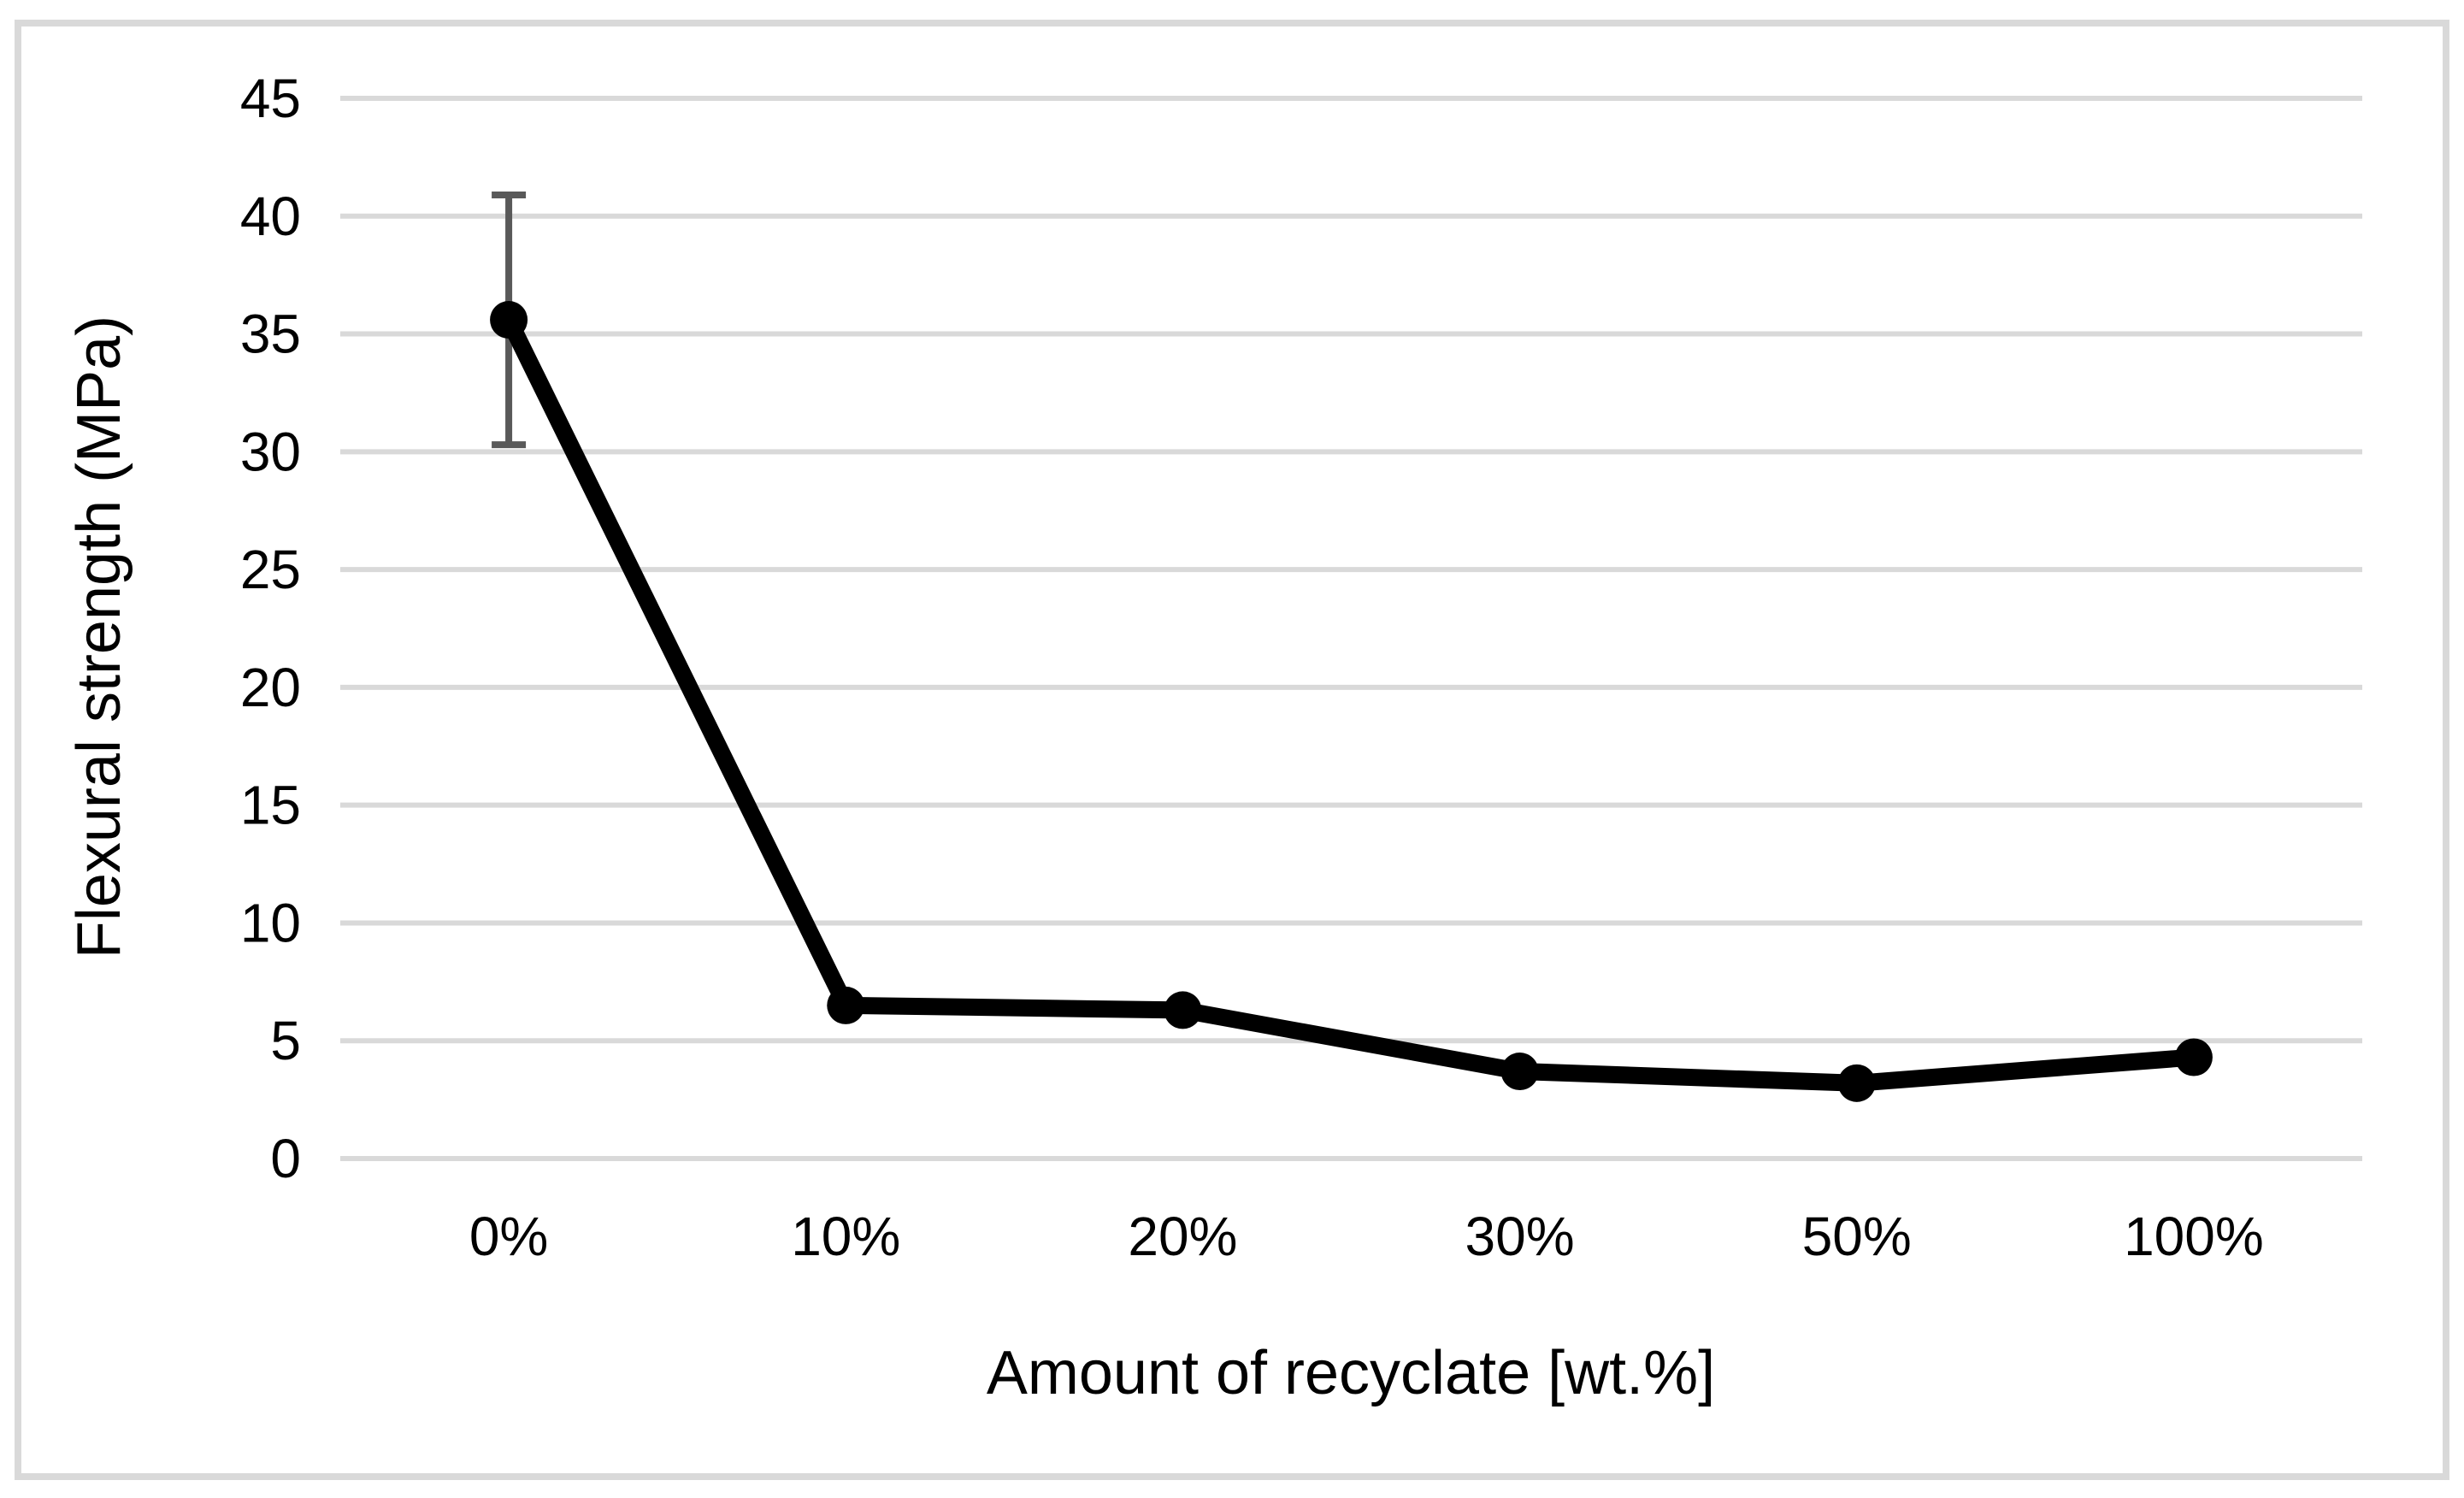 This screenshot has height=1498, width=2464. Describe the element at coordinates (846, 1005) in the screenshot. I see `data-point-10%` at that location.